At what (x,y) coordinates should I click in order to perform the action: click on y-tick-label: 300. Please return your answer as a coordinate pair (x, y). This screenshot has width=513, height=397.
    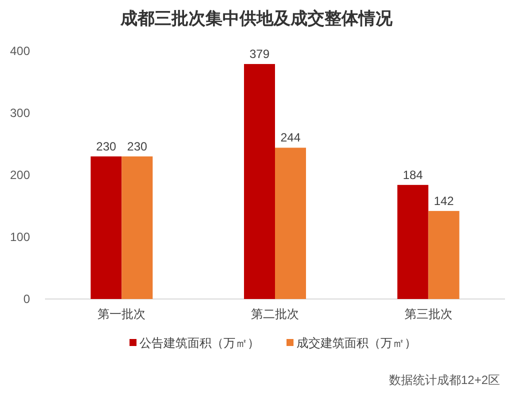
    Looking at the image, I should click on (20, 113).